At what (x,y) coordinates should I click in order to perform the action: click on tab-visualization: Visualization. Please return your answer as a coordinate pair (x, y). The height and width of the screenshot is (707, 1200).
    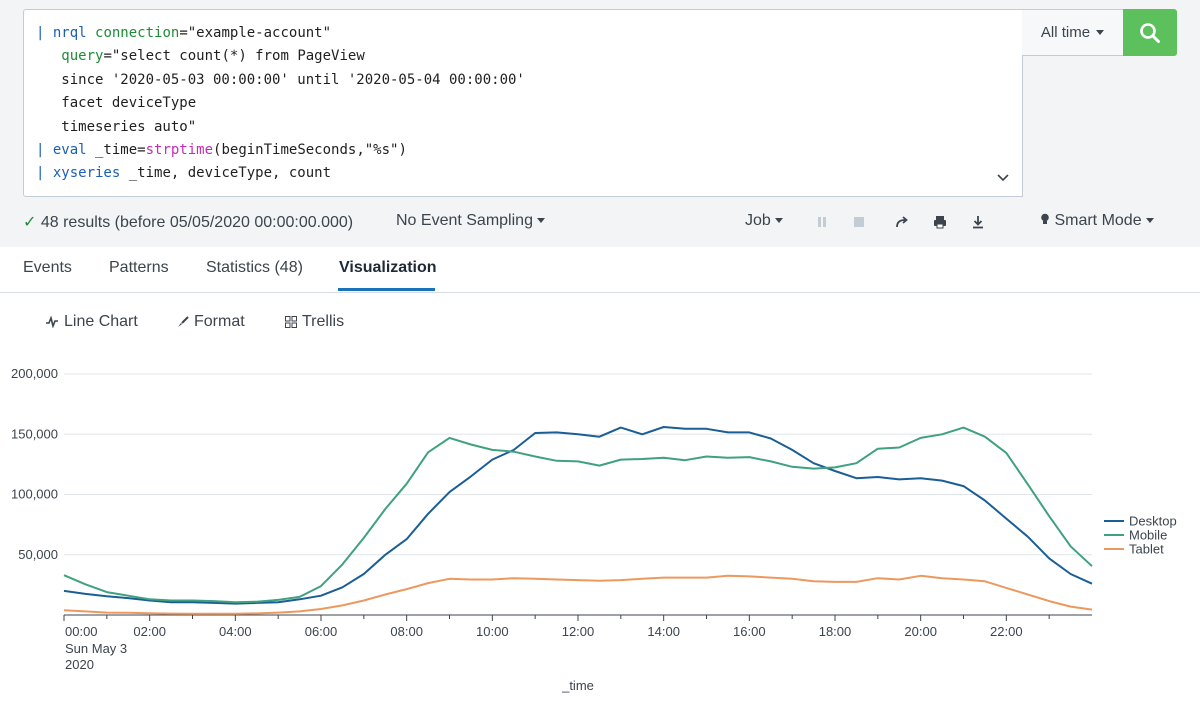
    Looking at the image, I should click on (388, 267).